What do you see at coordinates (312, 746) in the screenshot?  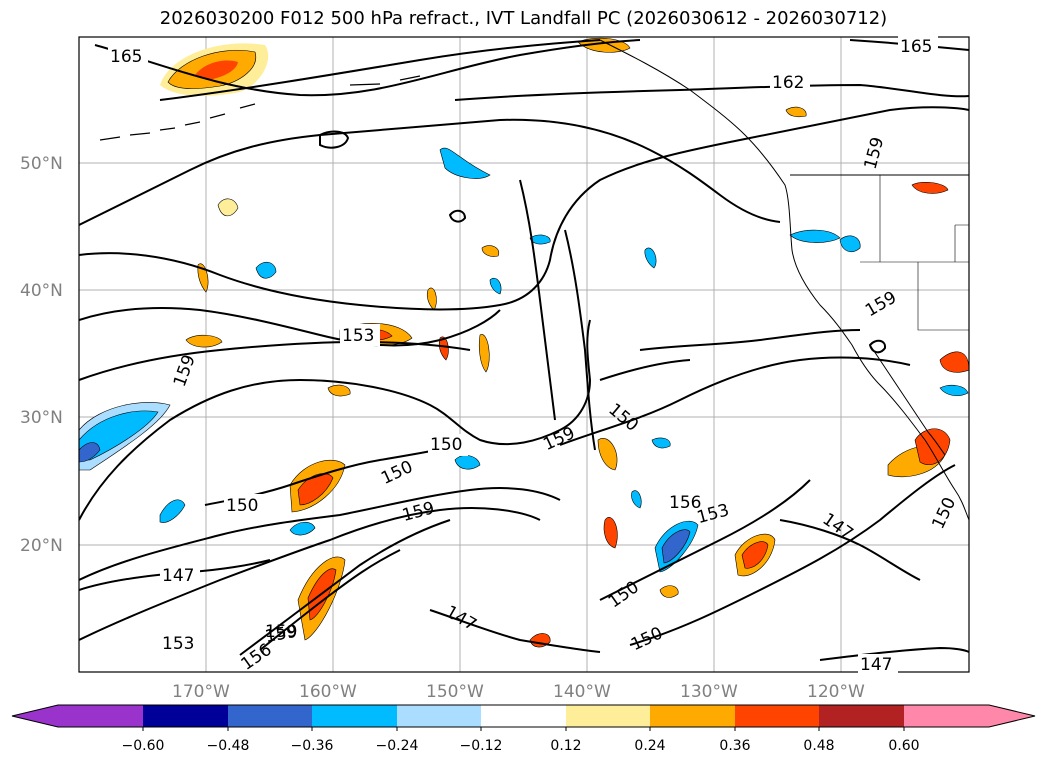 I see `colorbar-tick-label: −0.36` at bounding box center [312, 746].